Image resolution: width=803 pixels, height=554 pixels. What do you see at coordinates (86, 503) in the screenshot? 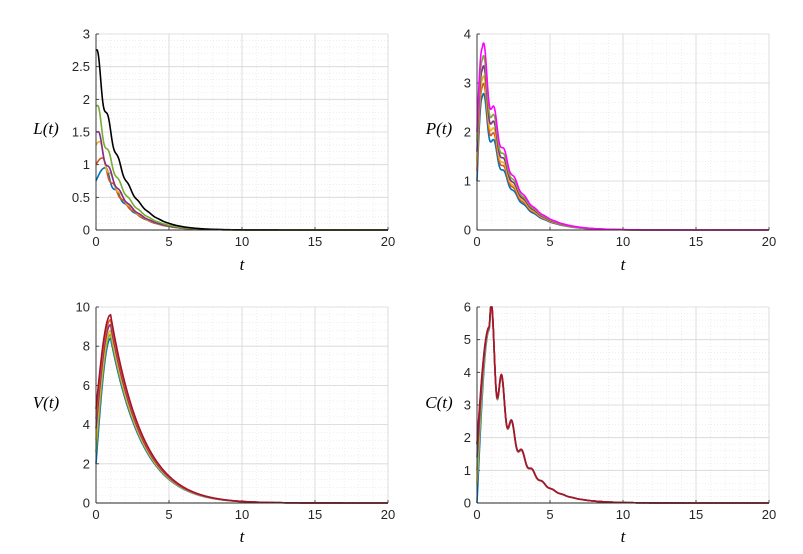
I see `y-tick-label-v: 0` at bounding box center [86, 503].